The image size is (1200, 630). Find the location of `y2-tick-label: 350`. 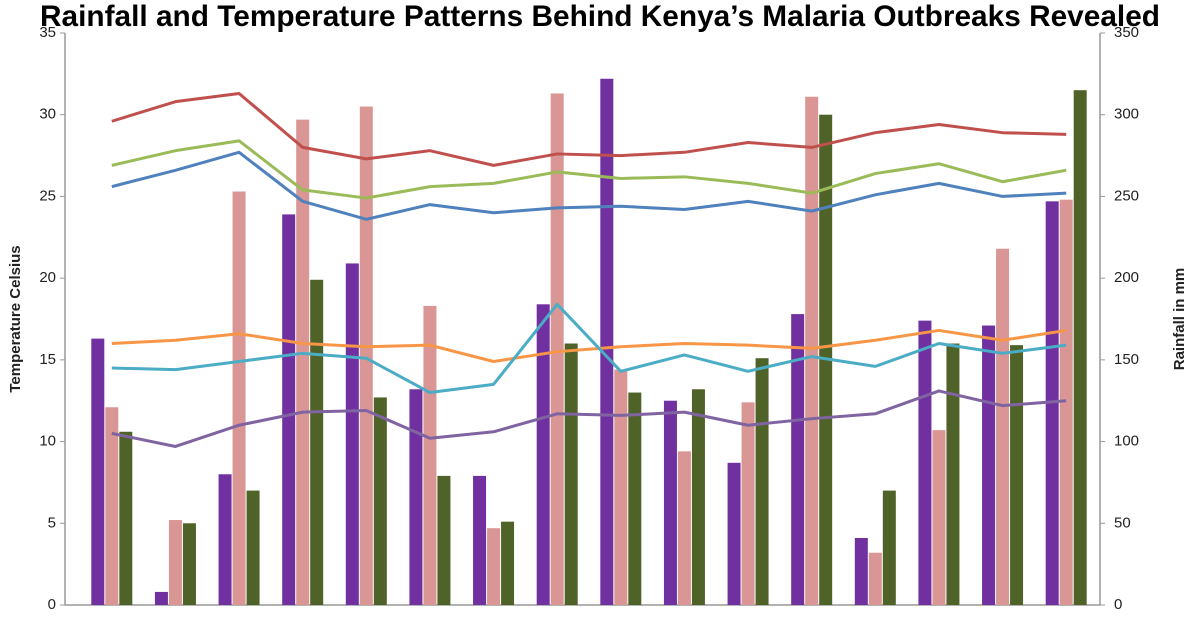

y2-tick-label: 350 is located at coordinates (1126, 32).